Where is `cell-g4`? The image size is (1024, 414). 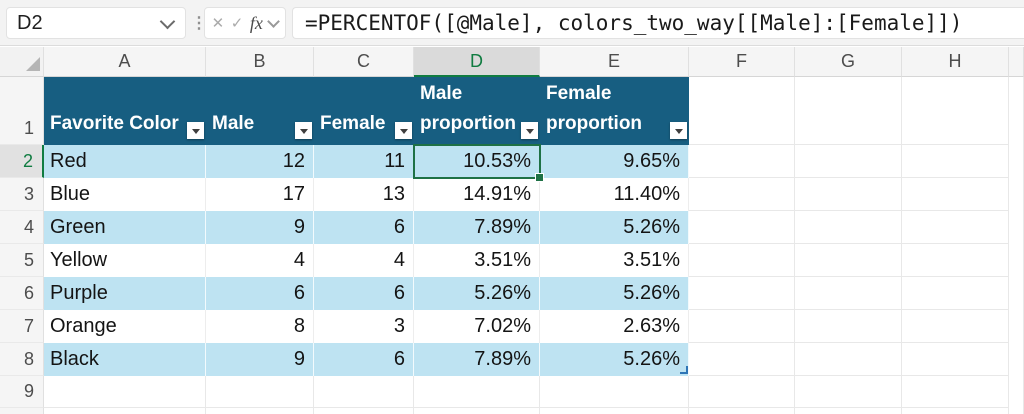 cell-g4 is located at coordinates (848, 227).